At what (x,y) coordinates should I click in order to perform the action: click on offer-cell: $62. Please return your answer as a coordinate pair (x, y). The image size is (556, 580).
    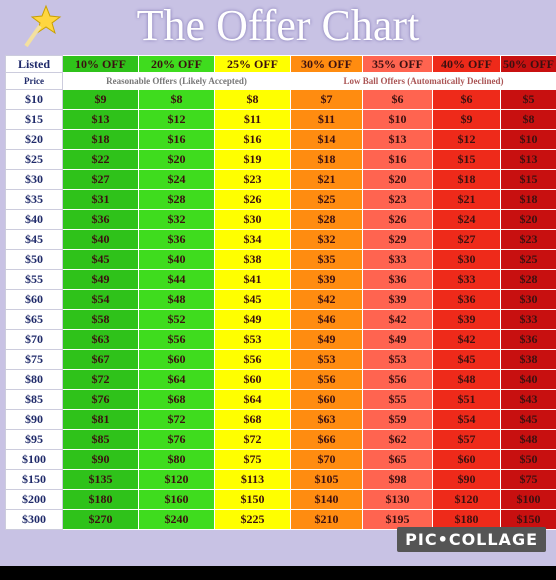
    Looking at the image, I should click on (397, 439).